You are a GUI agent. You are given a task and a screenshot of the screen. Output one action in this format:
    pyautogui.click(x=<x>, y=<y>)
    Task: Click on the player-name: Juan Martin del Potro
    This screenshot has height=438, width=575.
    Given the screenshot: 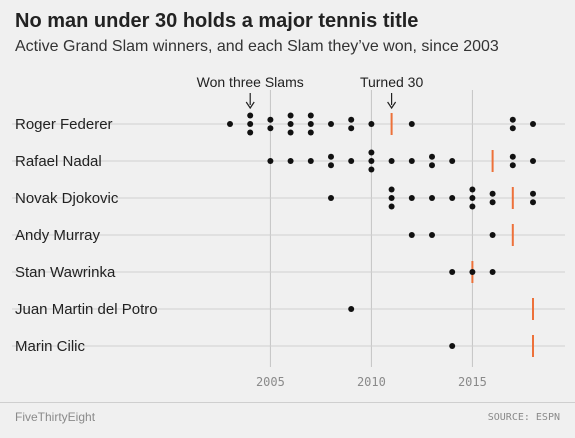 What is the action you would take?
    pyautogui.click(x=86, y=309)
    